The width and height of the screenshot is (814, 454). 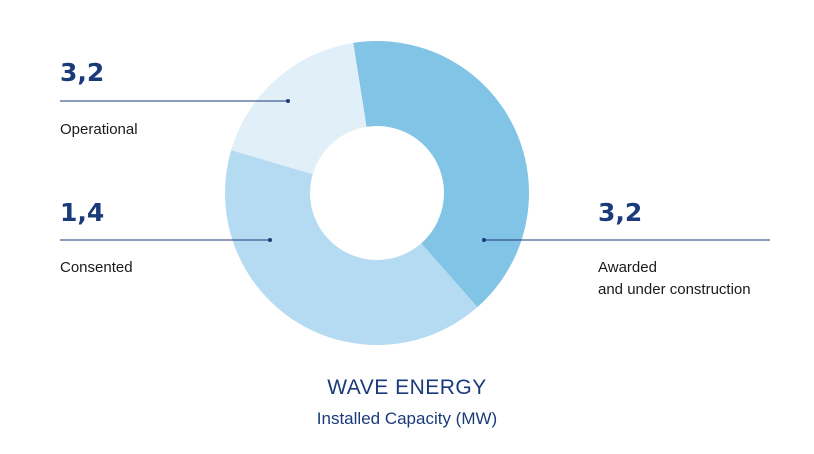 What do you see at coordinates (674, 278) in the screenshot?
I see `awarded-label: Awarded and under construction` at bounding box center [674, 278].